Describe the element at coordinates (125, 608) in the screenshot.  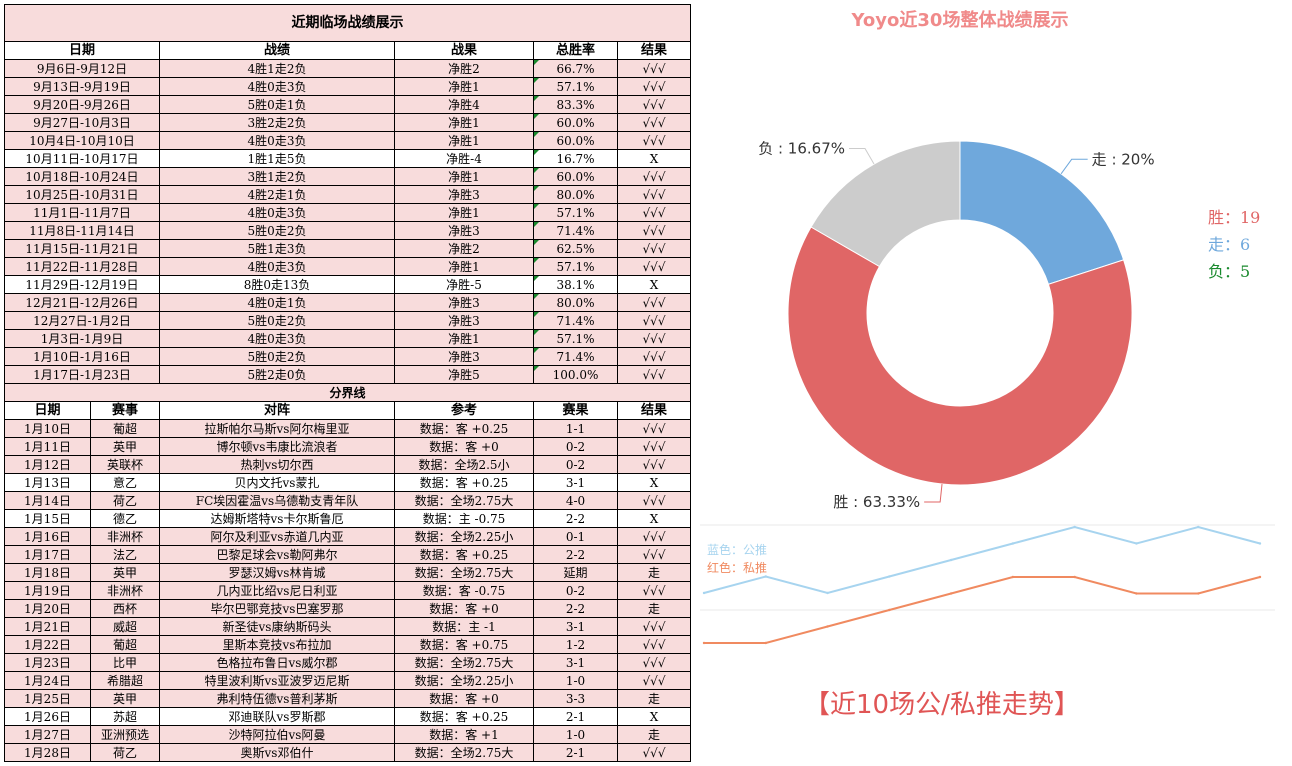
I see `league: 西杯` at that location.